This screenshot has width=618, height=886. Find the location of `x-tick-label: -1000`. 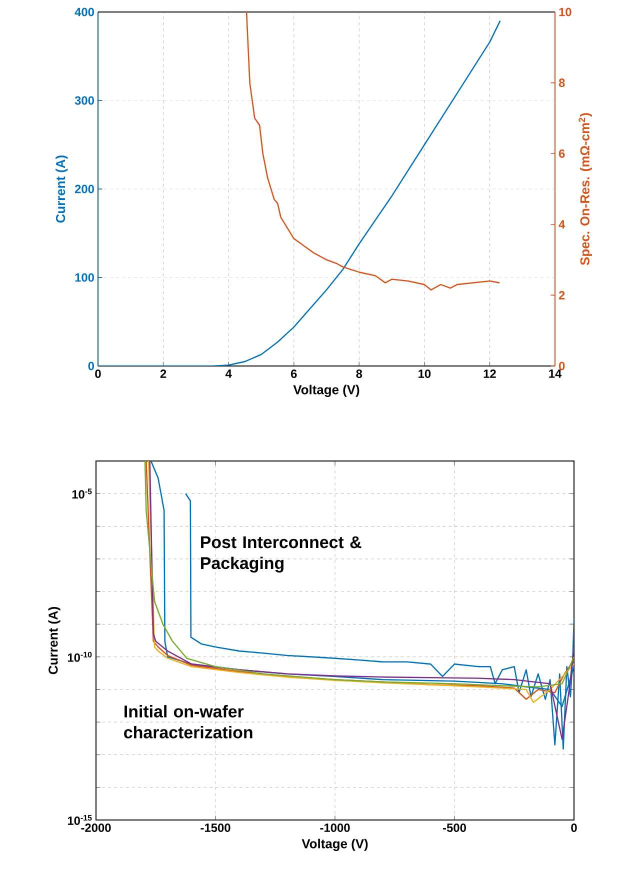

x-tick-label: -1000 is located at coordinates (335, 828).